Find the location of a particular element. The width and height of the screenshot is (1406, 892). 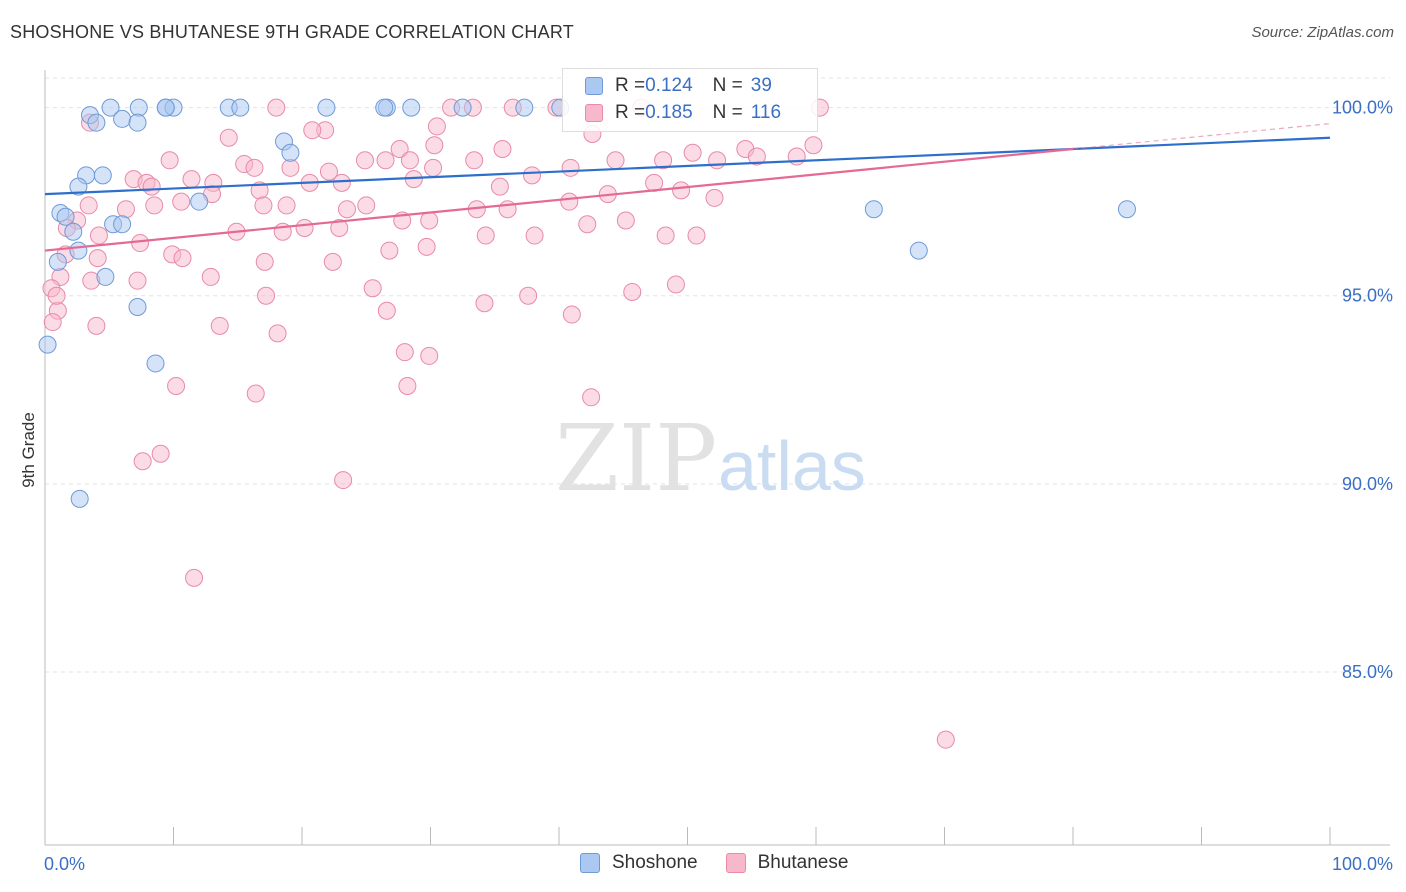

trend-lines is located at coordinates (687, 187).